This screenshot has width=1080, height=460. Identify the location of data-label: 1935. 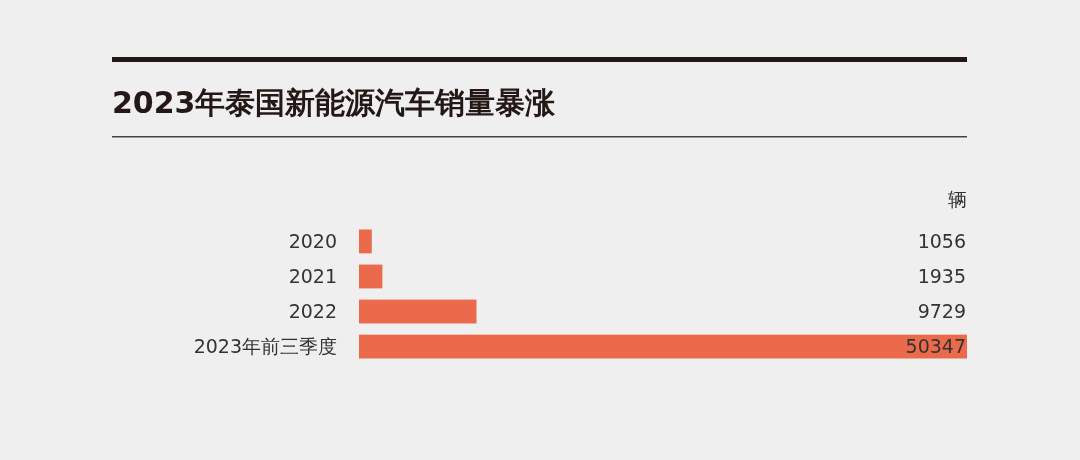
(941, 276).